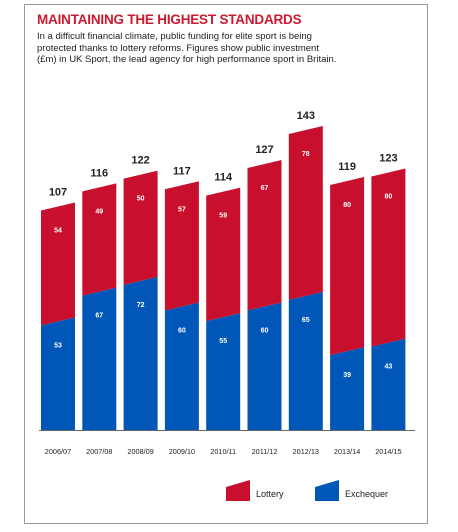 The image size is (458, 532). I want to click on lottery-value-label: 57, so click(182, 209).